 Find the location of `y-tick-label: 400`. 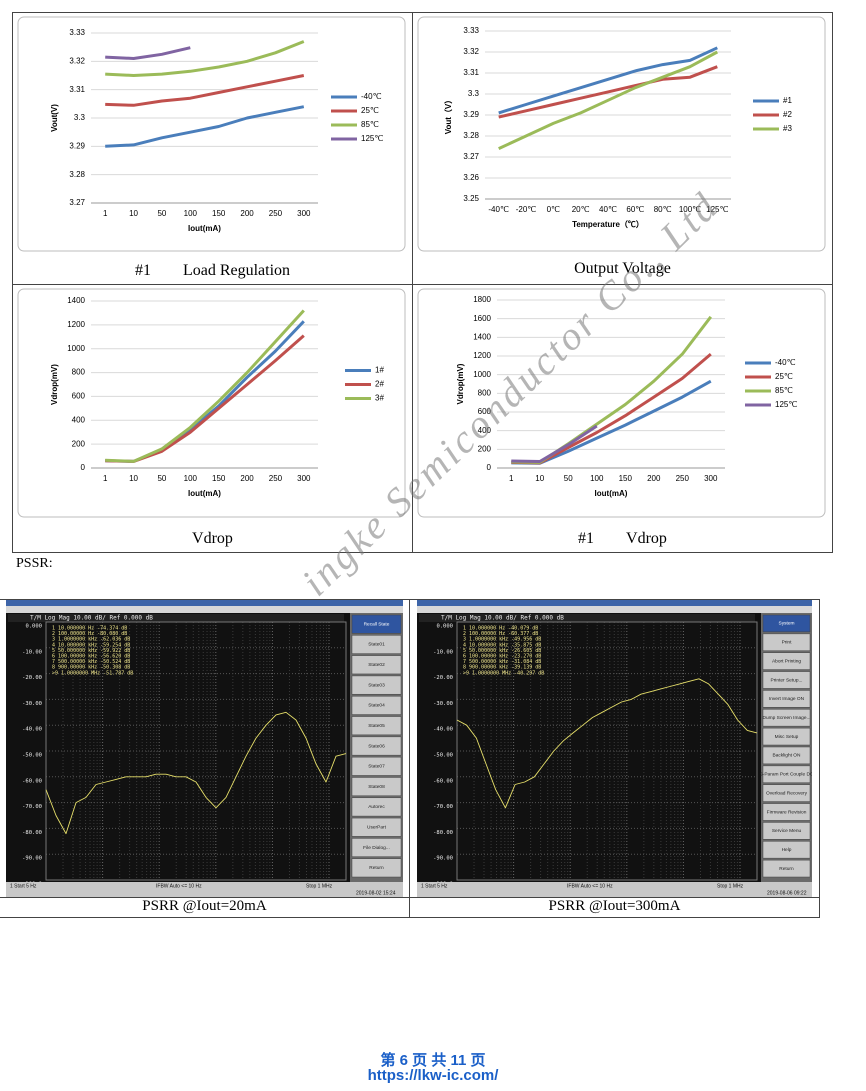

y-tick-label: 400 is located at coordinates (485, 430).